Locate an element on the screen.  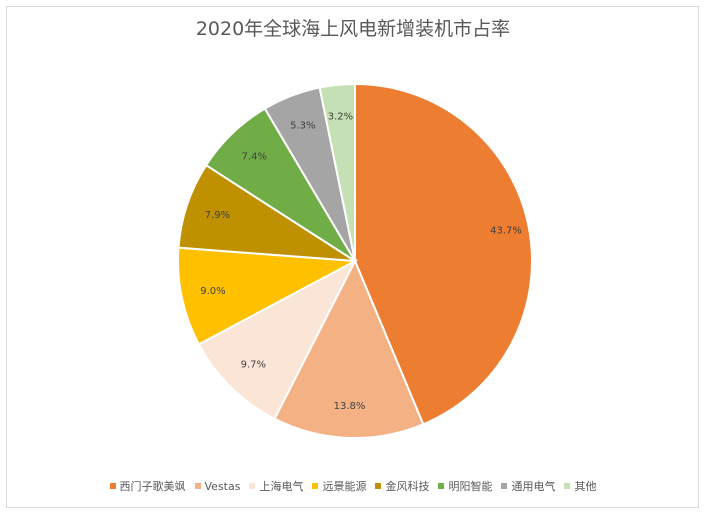
data-label: 5.3% is located at coordinates (302, 126).